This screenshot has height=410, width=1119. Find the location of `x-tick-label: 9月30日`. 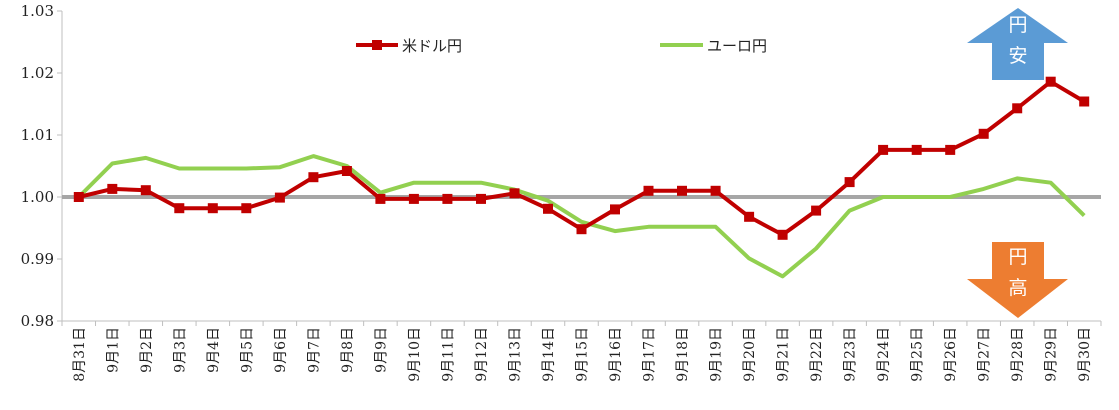

x-tick-label: 9月30日 is located at coordinates (1085, 354).